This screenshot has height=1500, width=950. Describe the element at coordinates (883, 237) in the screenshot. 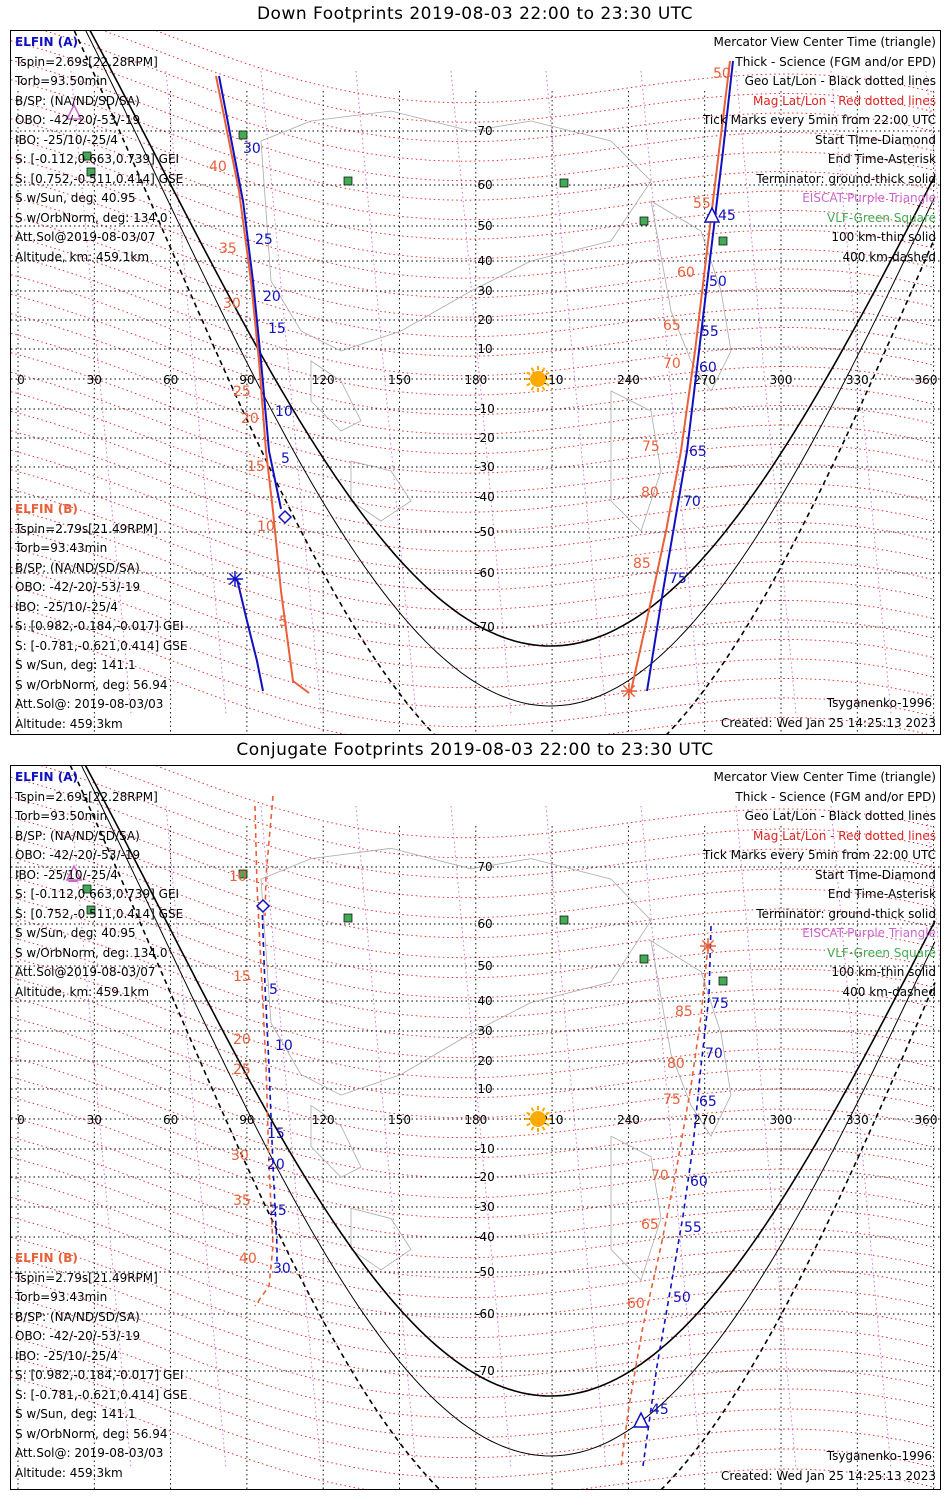

I see `legend-item: 100 km-thin solid` at that location.